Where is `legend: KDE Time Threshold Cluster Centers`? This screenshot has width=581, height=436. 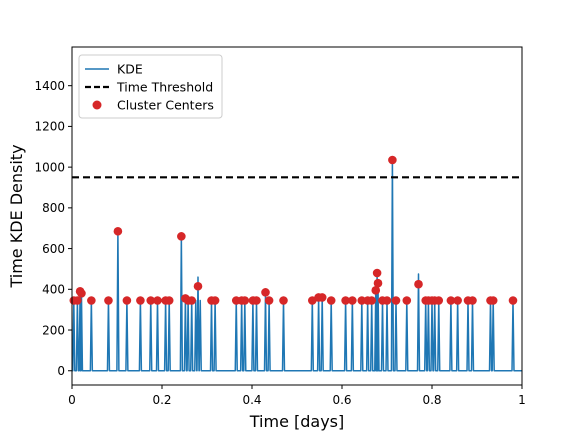 legend: KDE Time Threshold Cluster Centers is located at coordinates (150, 86).